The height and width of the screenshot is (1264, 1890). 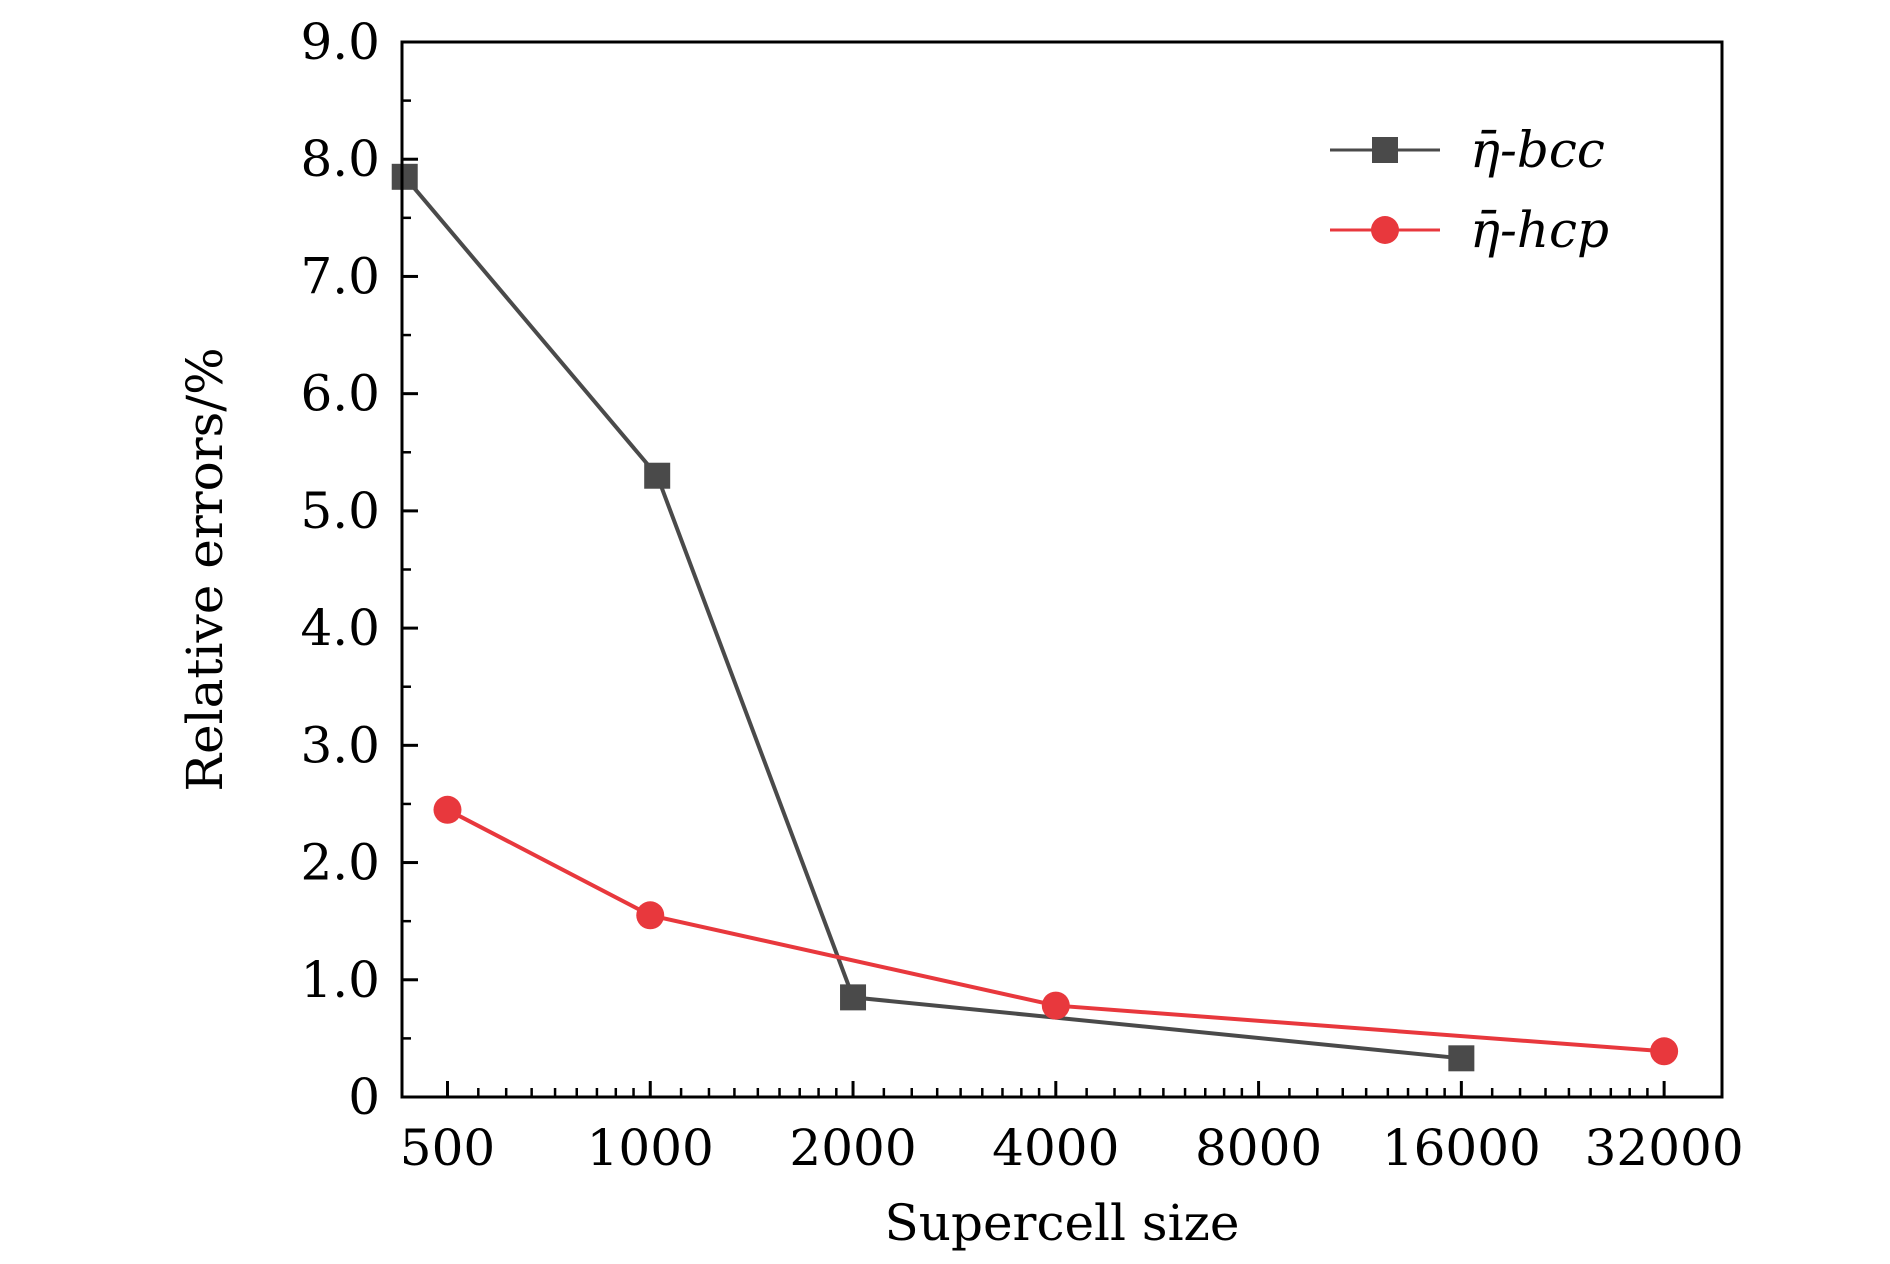 I want to click on y-tick-label: 4.0, so click(x=340, y=628).